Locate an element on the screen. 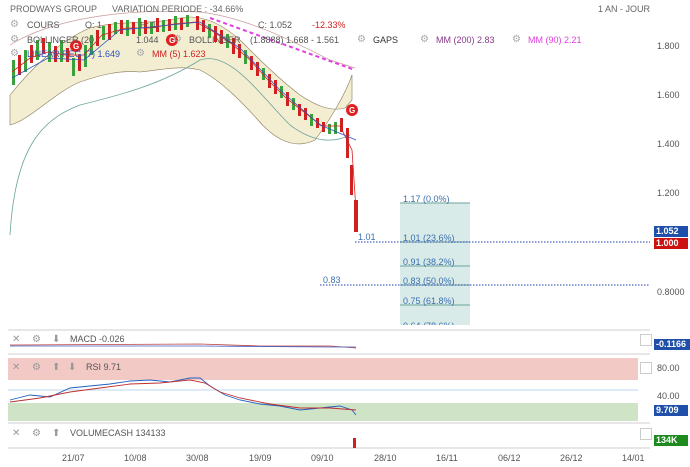 This screenshot has height=467, width=690. rsi-axis-tick: 80.00 is located at coordinates (668, 368).